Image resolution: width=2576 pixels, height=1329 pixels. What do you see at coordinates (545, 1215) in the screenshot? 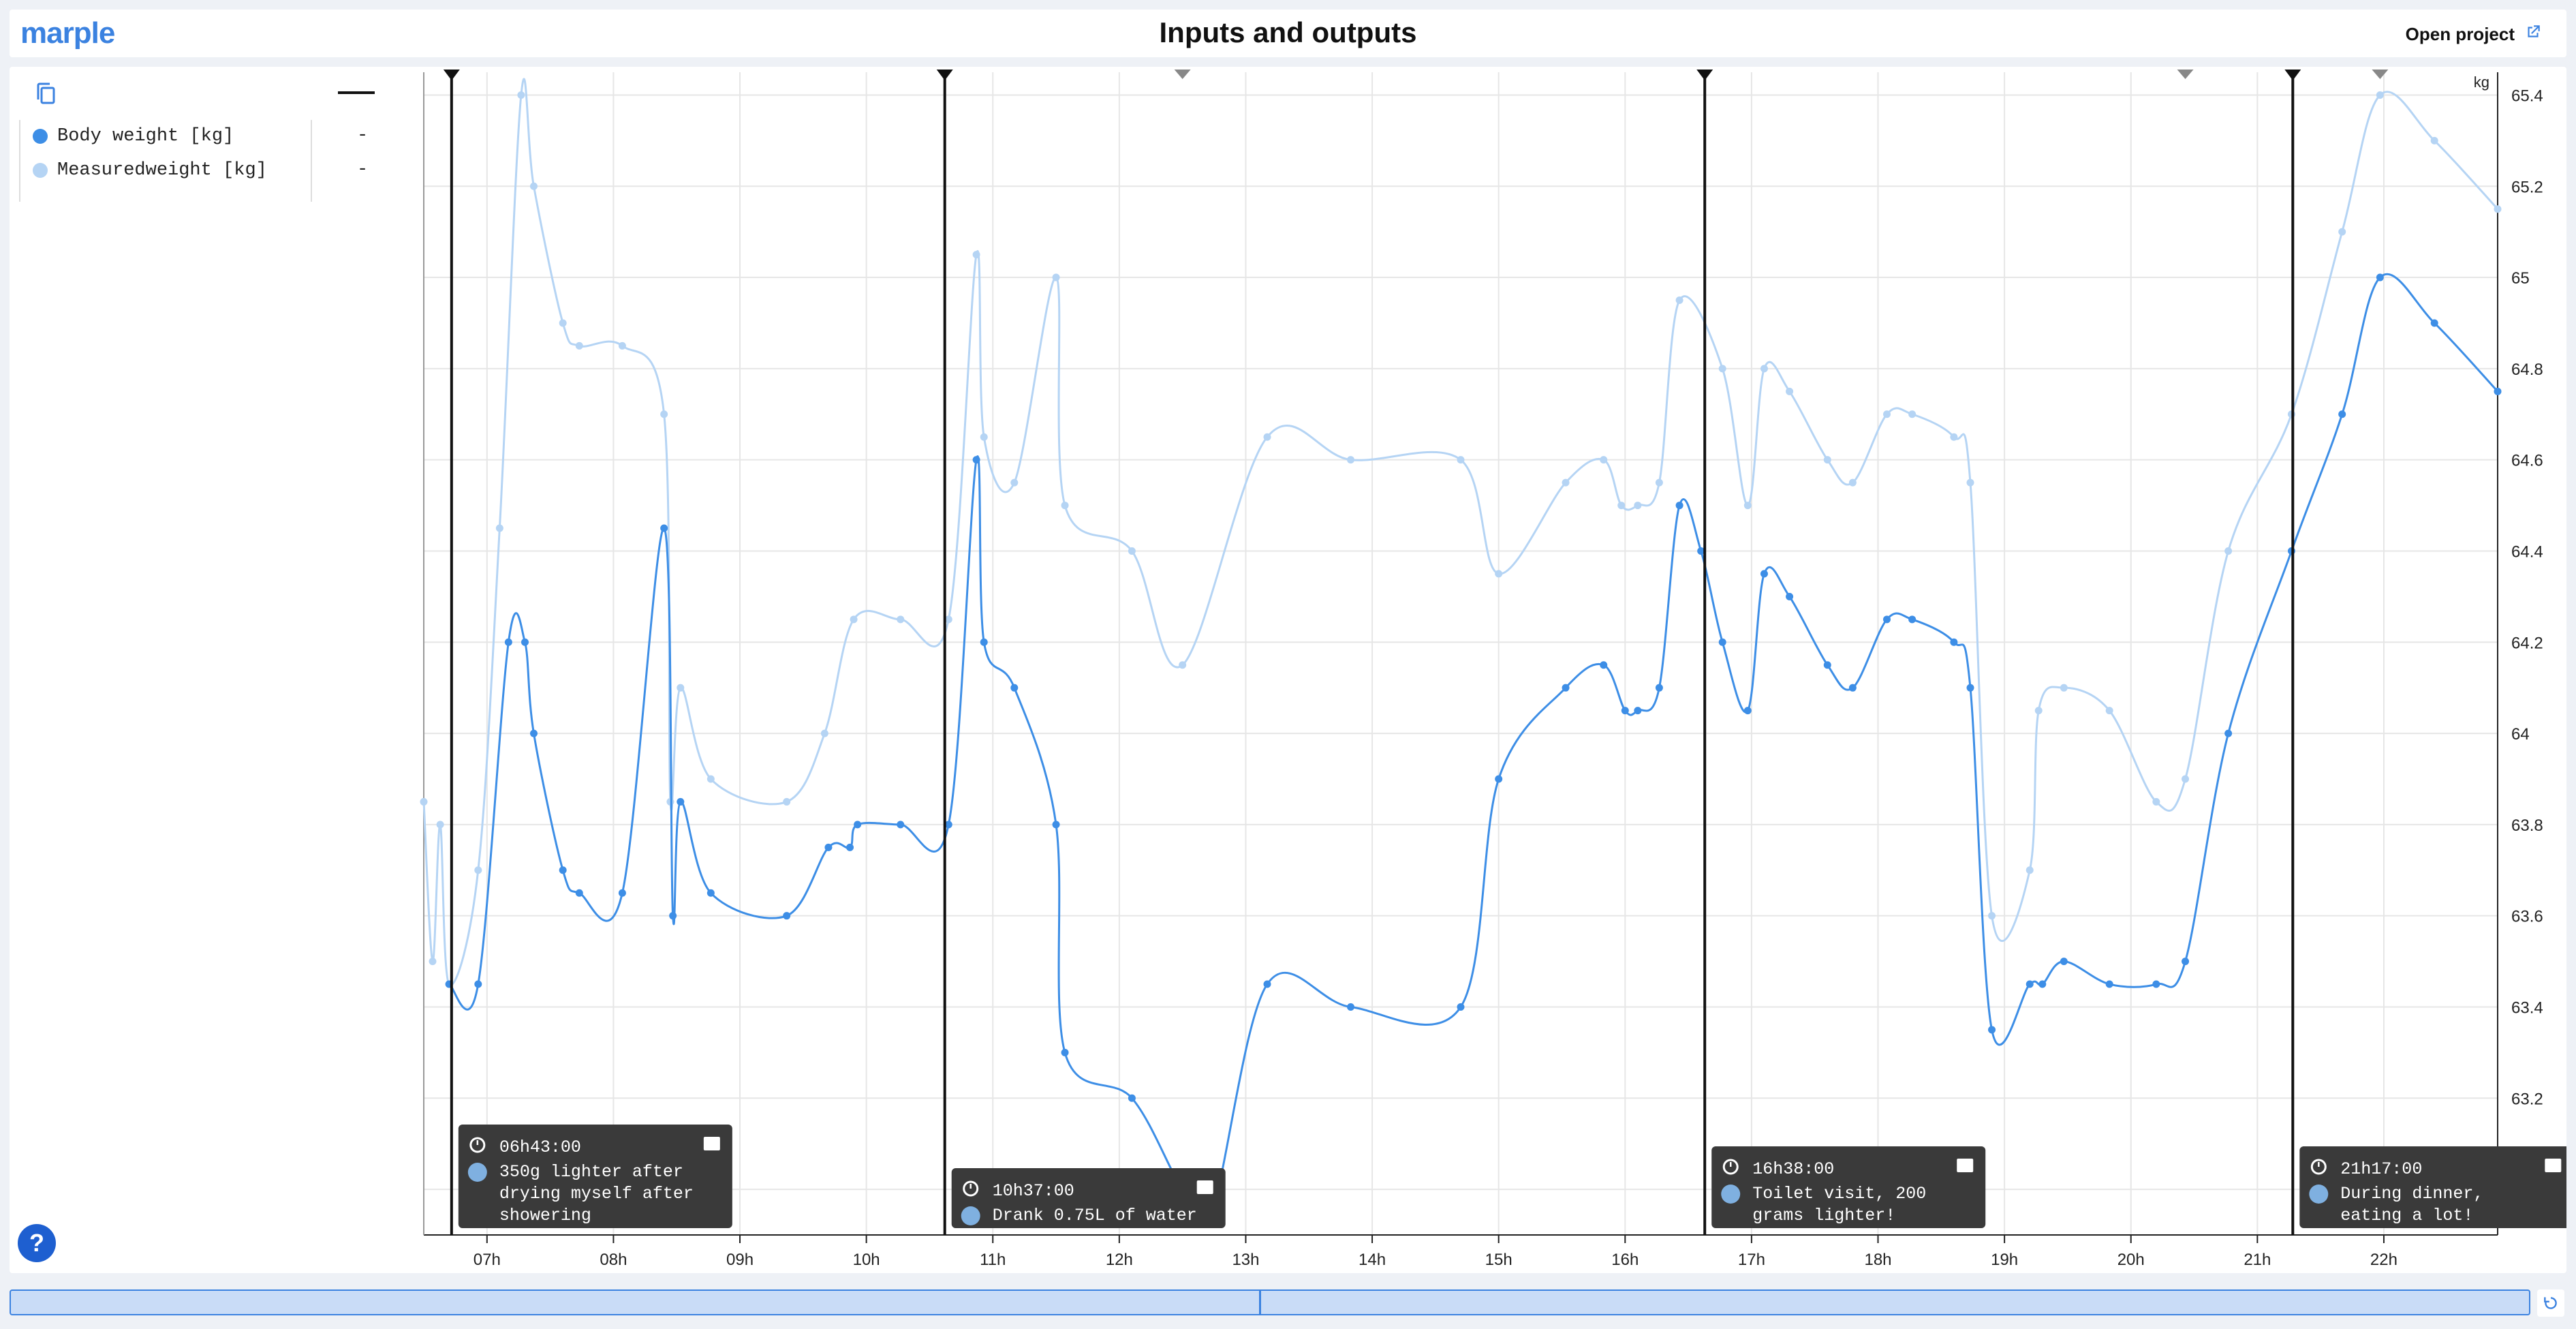
I see `annotation-text: showering` at bounding box center [545, 1215].